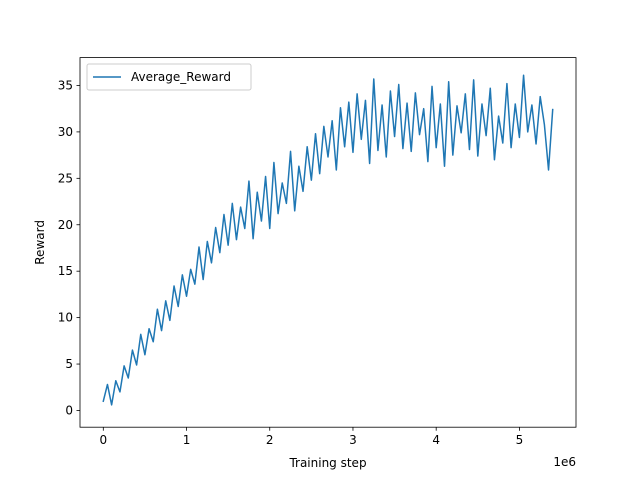  Describe the element at coordinates (65, 318) in the screenshot. I see `y-tick-label: 10` at that location.